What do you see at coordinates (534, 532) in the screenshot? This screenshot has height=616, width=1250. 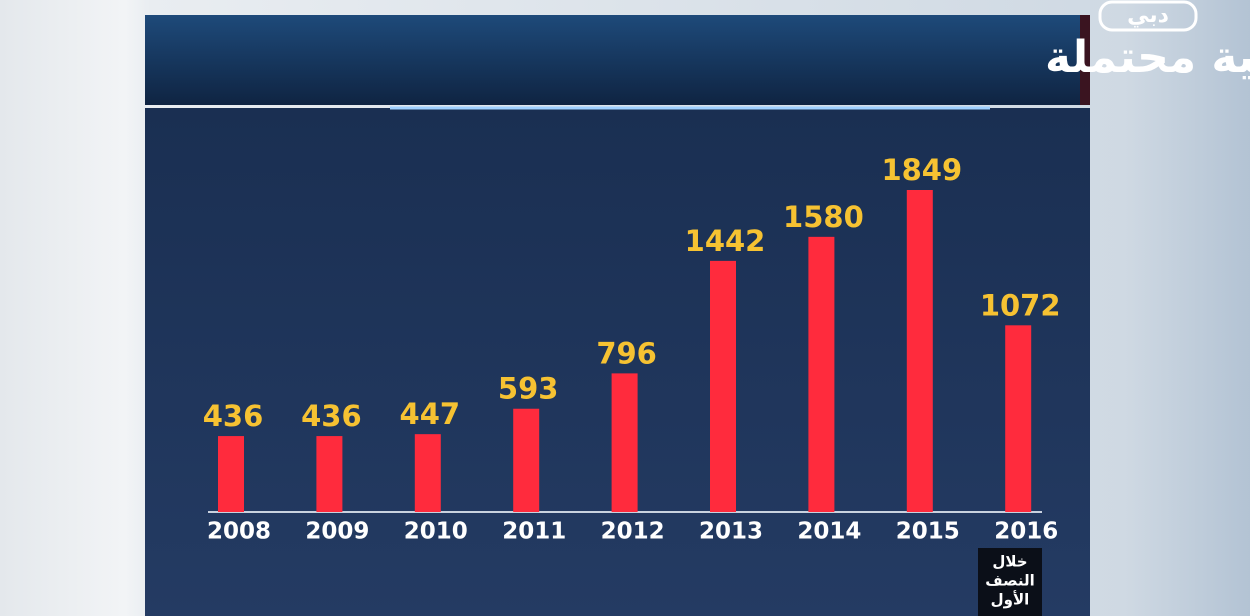 I see `x-tick-label: 2011` at bounding box center [534, 532].